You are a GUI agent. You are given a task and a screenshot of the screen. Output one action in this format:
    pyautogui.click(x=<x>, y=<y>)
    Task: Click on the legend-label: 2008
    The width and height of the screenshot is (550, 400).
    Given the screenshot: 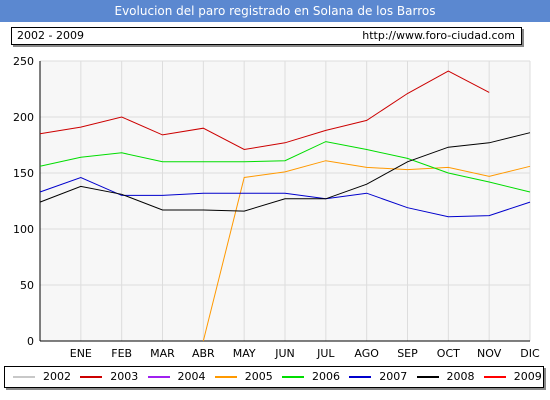 What is the action you would take?
    pyautogui.click(x=460, y=376)
    